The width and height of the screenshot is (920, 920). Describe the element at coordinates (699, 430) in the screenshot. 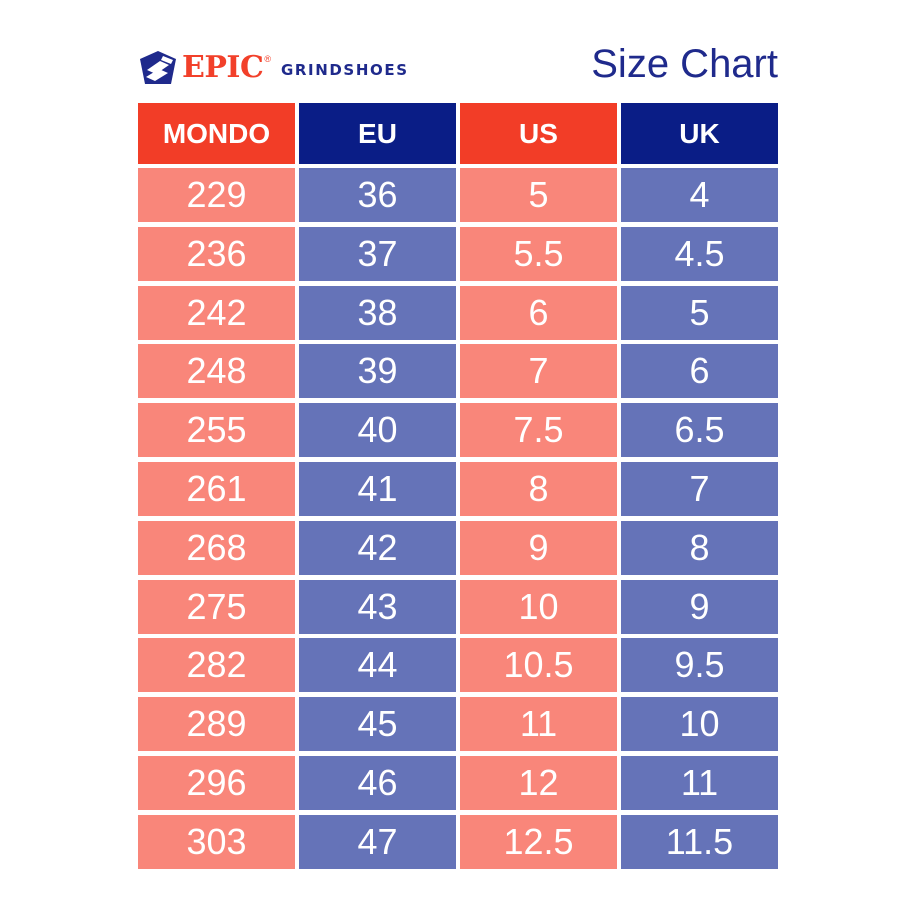

I see `table-cell-uk: 6.5` at that location.